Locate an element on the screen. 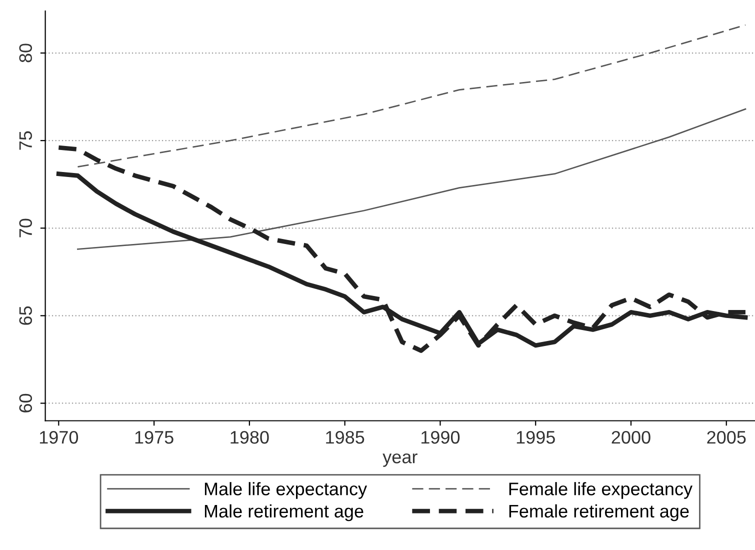 The image size is (755, 550). y-tick-label: 80 is located at coordinates (25, 53).